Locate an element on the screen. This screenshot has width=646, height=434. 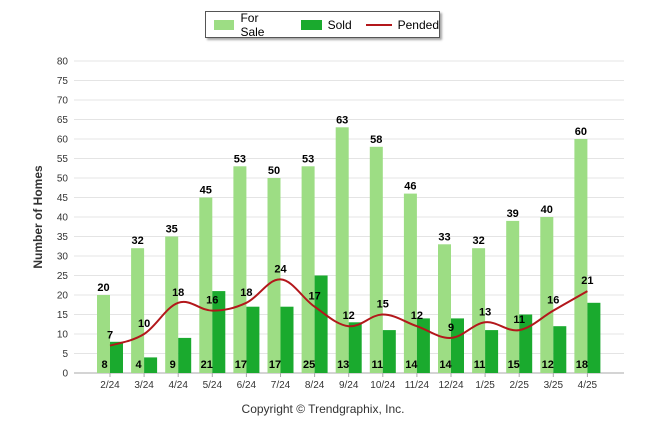
pended-swatch is located at coordinates (378, 24).